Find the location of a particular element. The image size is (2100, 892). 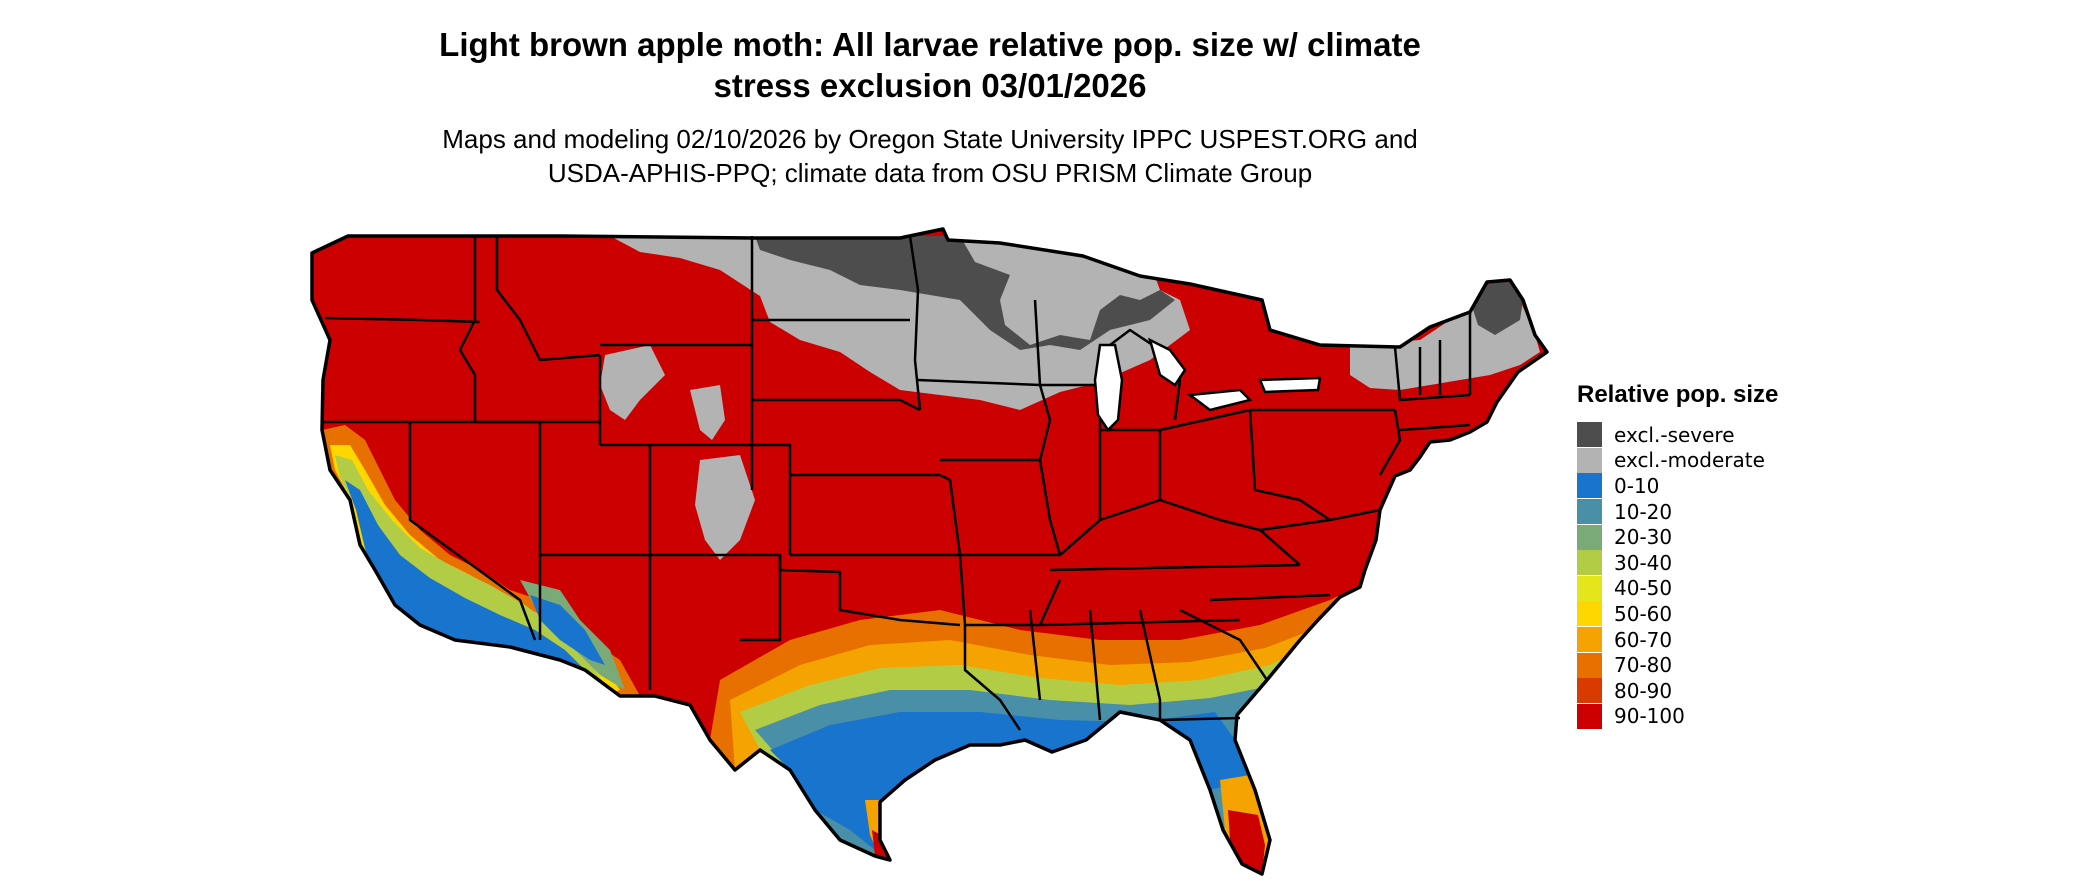

legend-item: 50-60 is located at coordinates (1737, 614).